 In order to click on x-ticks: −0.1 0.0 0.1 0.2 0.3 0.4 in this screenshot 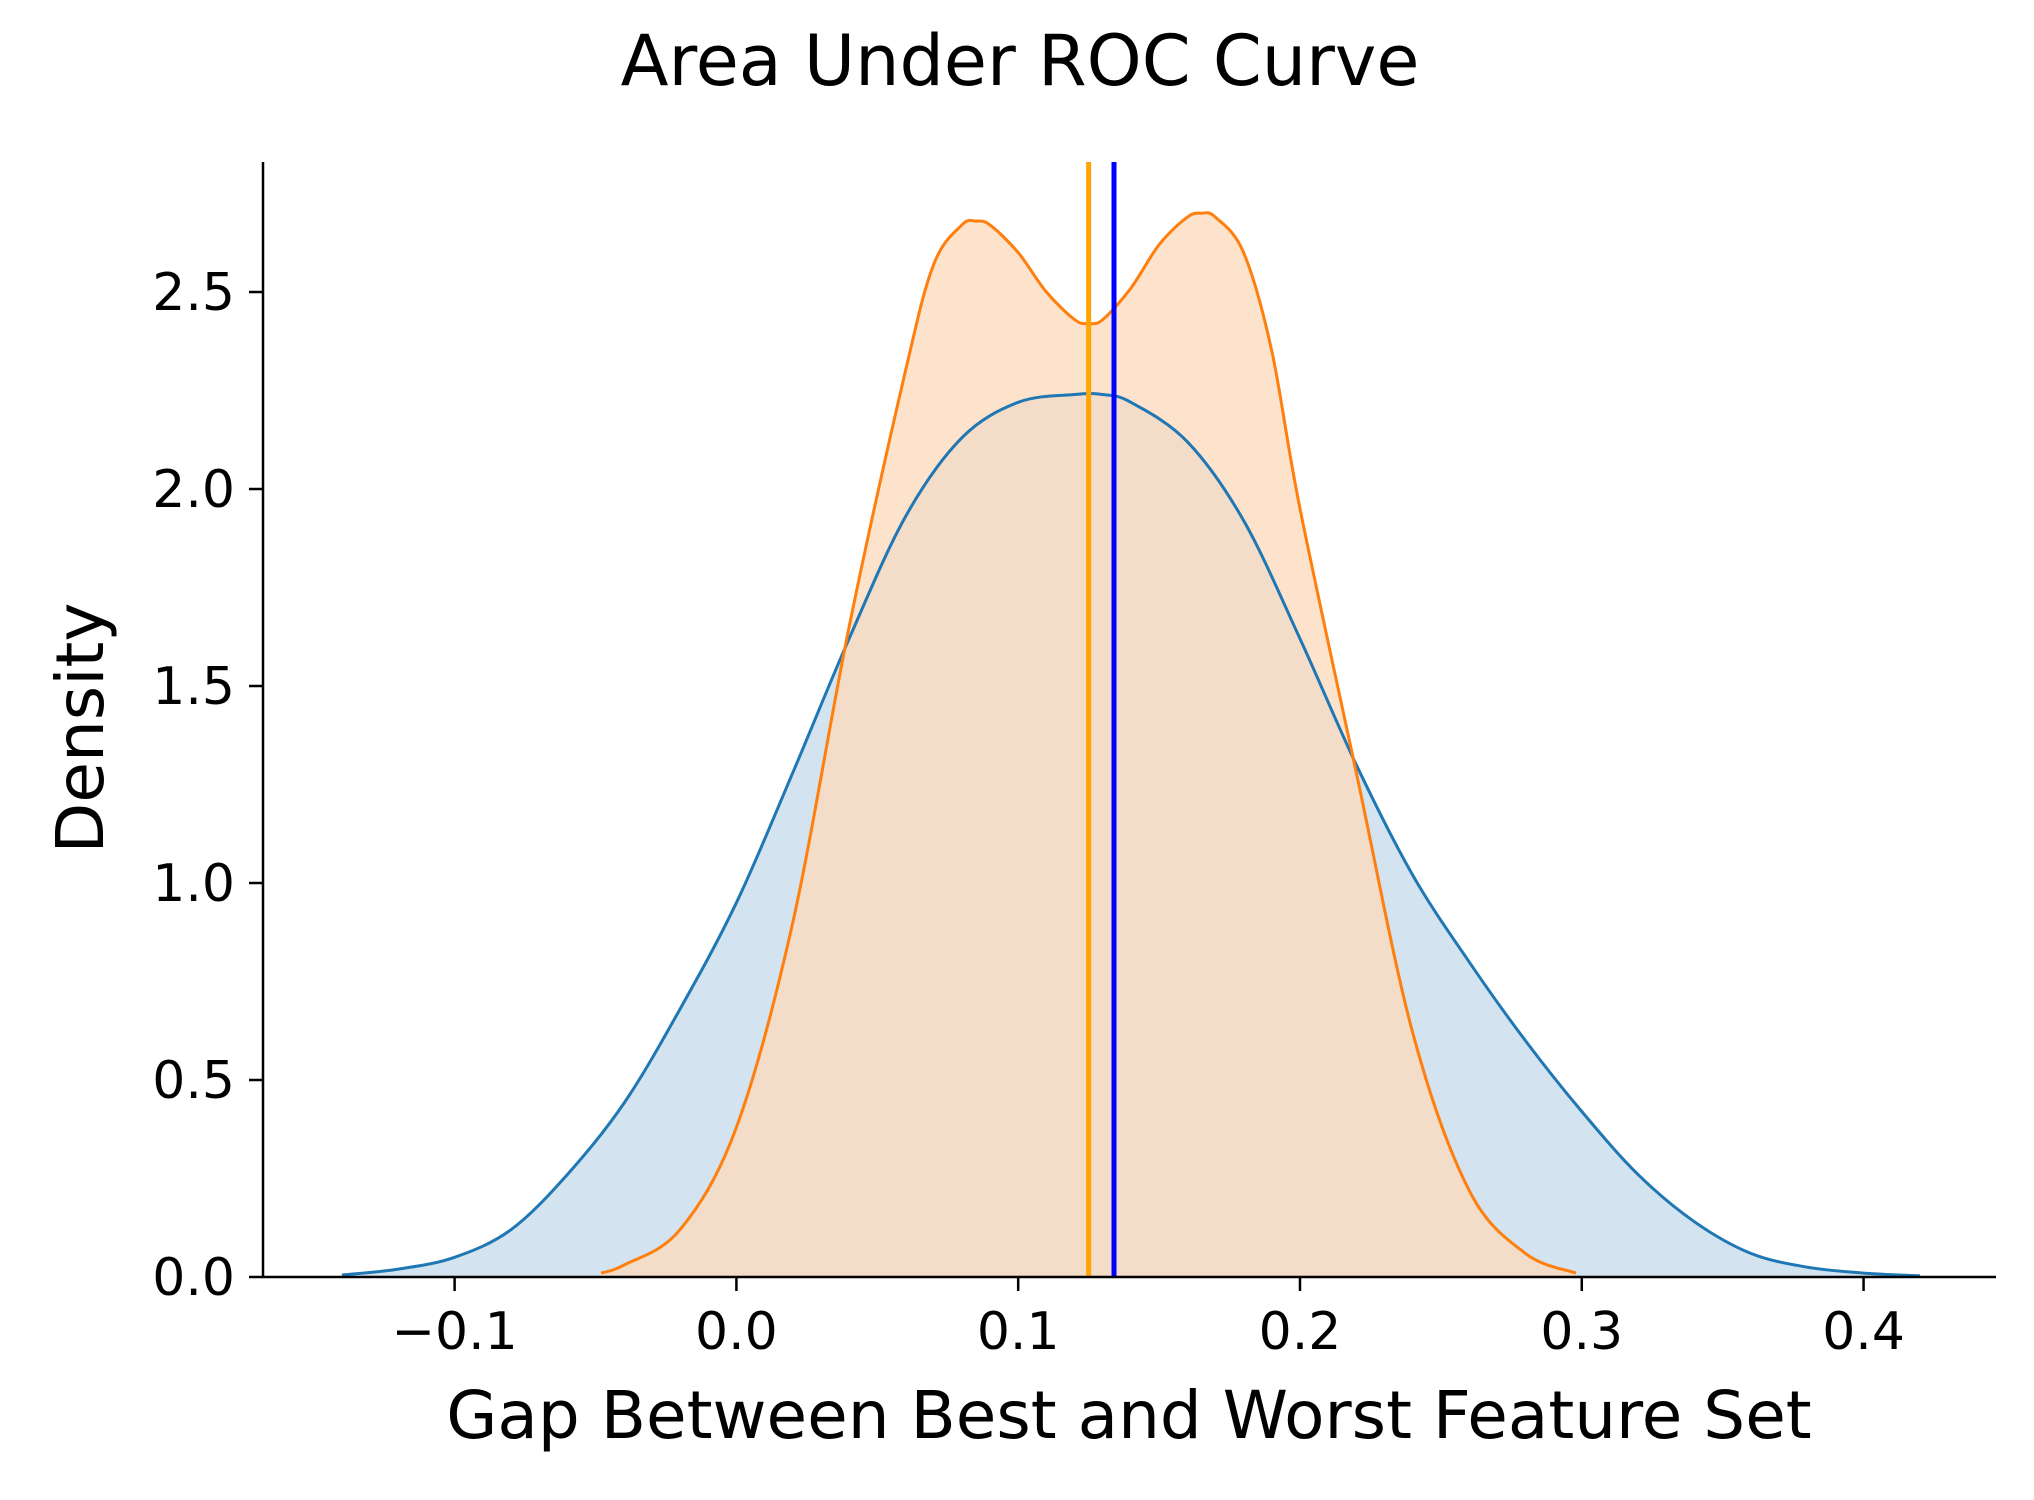, I will do `click(1148, 1319)`.